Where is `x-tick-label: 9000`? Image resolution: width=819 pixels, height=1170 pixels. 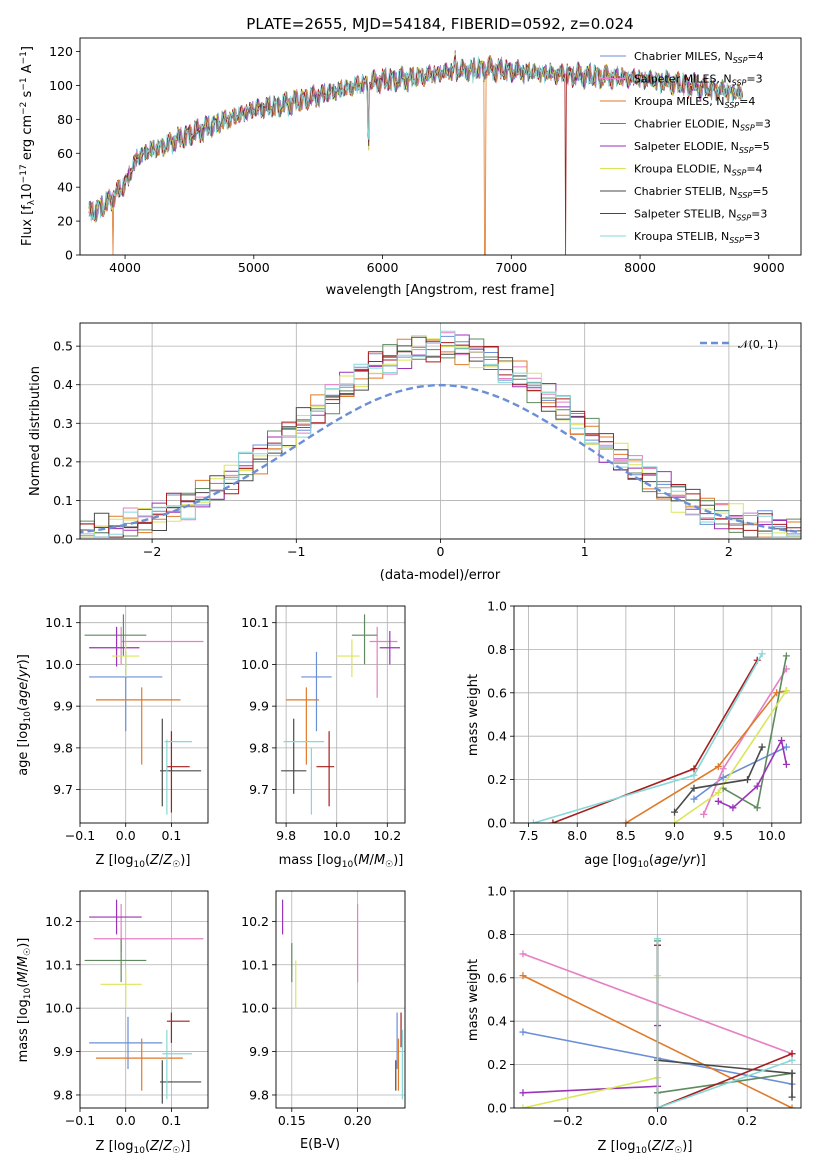 x-tick-label: 9000 is located at coordinates (769, 267).